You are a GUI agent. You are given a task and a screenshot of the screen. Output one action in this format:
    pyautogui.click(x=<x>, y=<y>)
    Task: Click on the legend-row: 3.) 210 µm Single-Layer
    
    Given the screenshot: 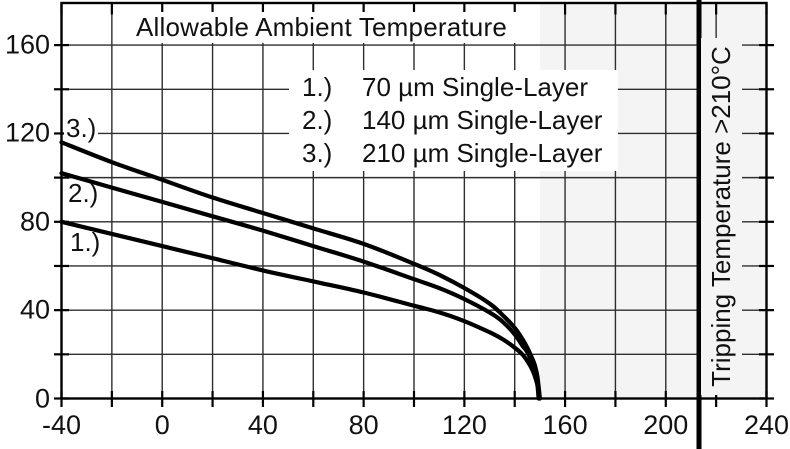 What is the action you would take?
    pyautogui.click(x=453, y=153)
    